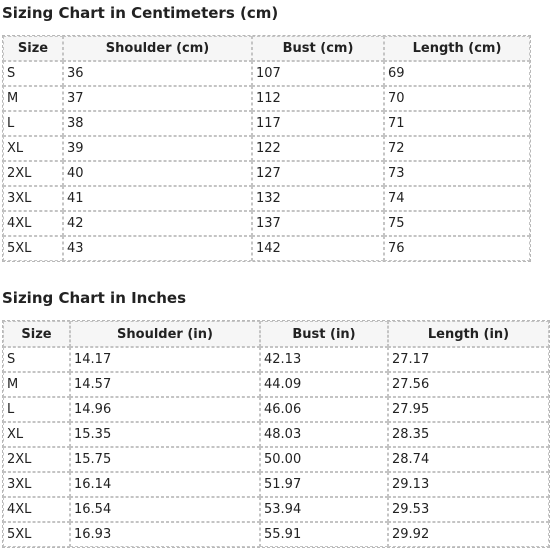 Image resolution: width=551 pixels, height=552 pixels. Describe the element at coordinates (157, 148) in the screenshot. I see `cell-shoulder: 39` at that location.